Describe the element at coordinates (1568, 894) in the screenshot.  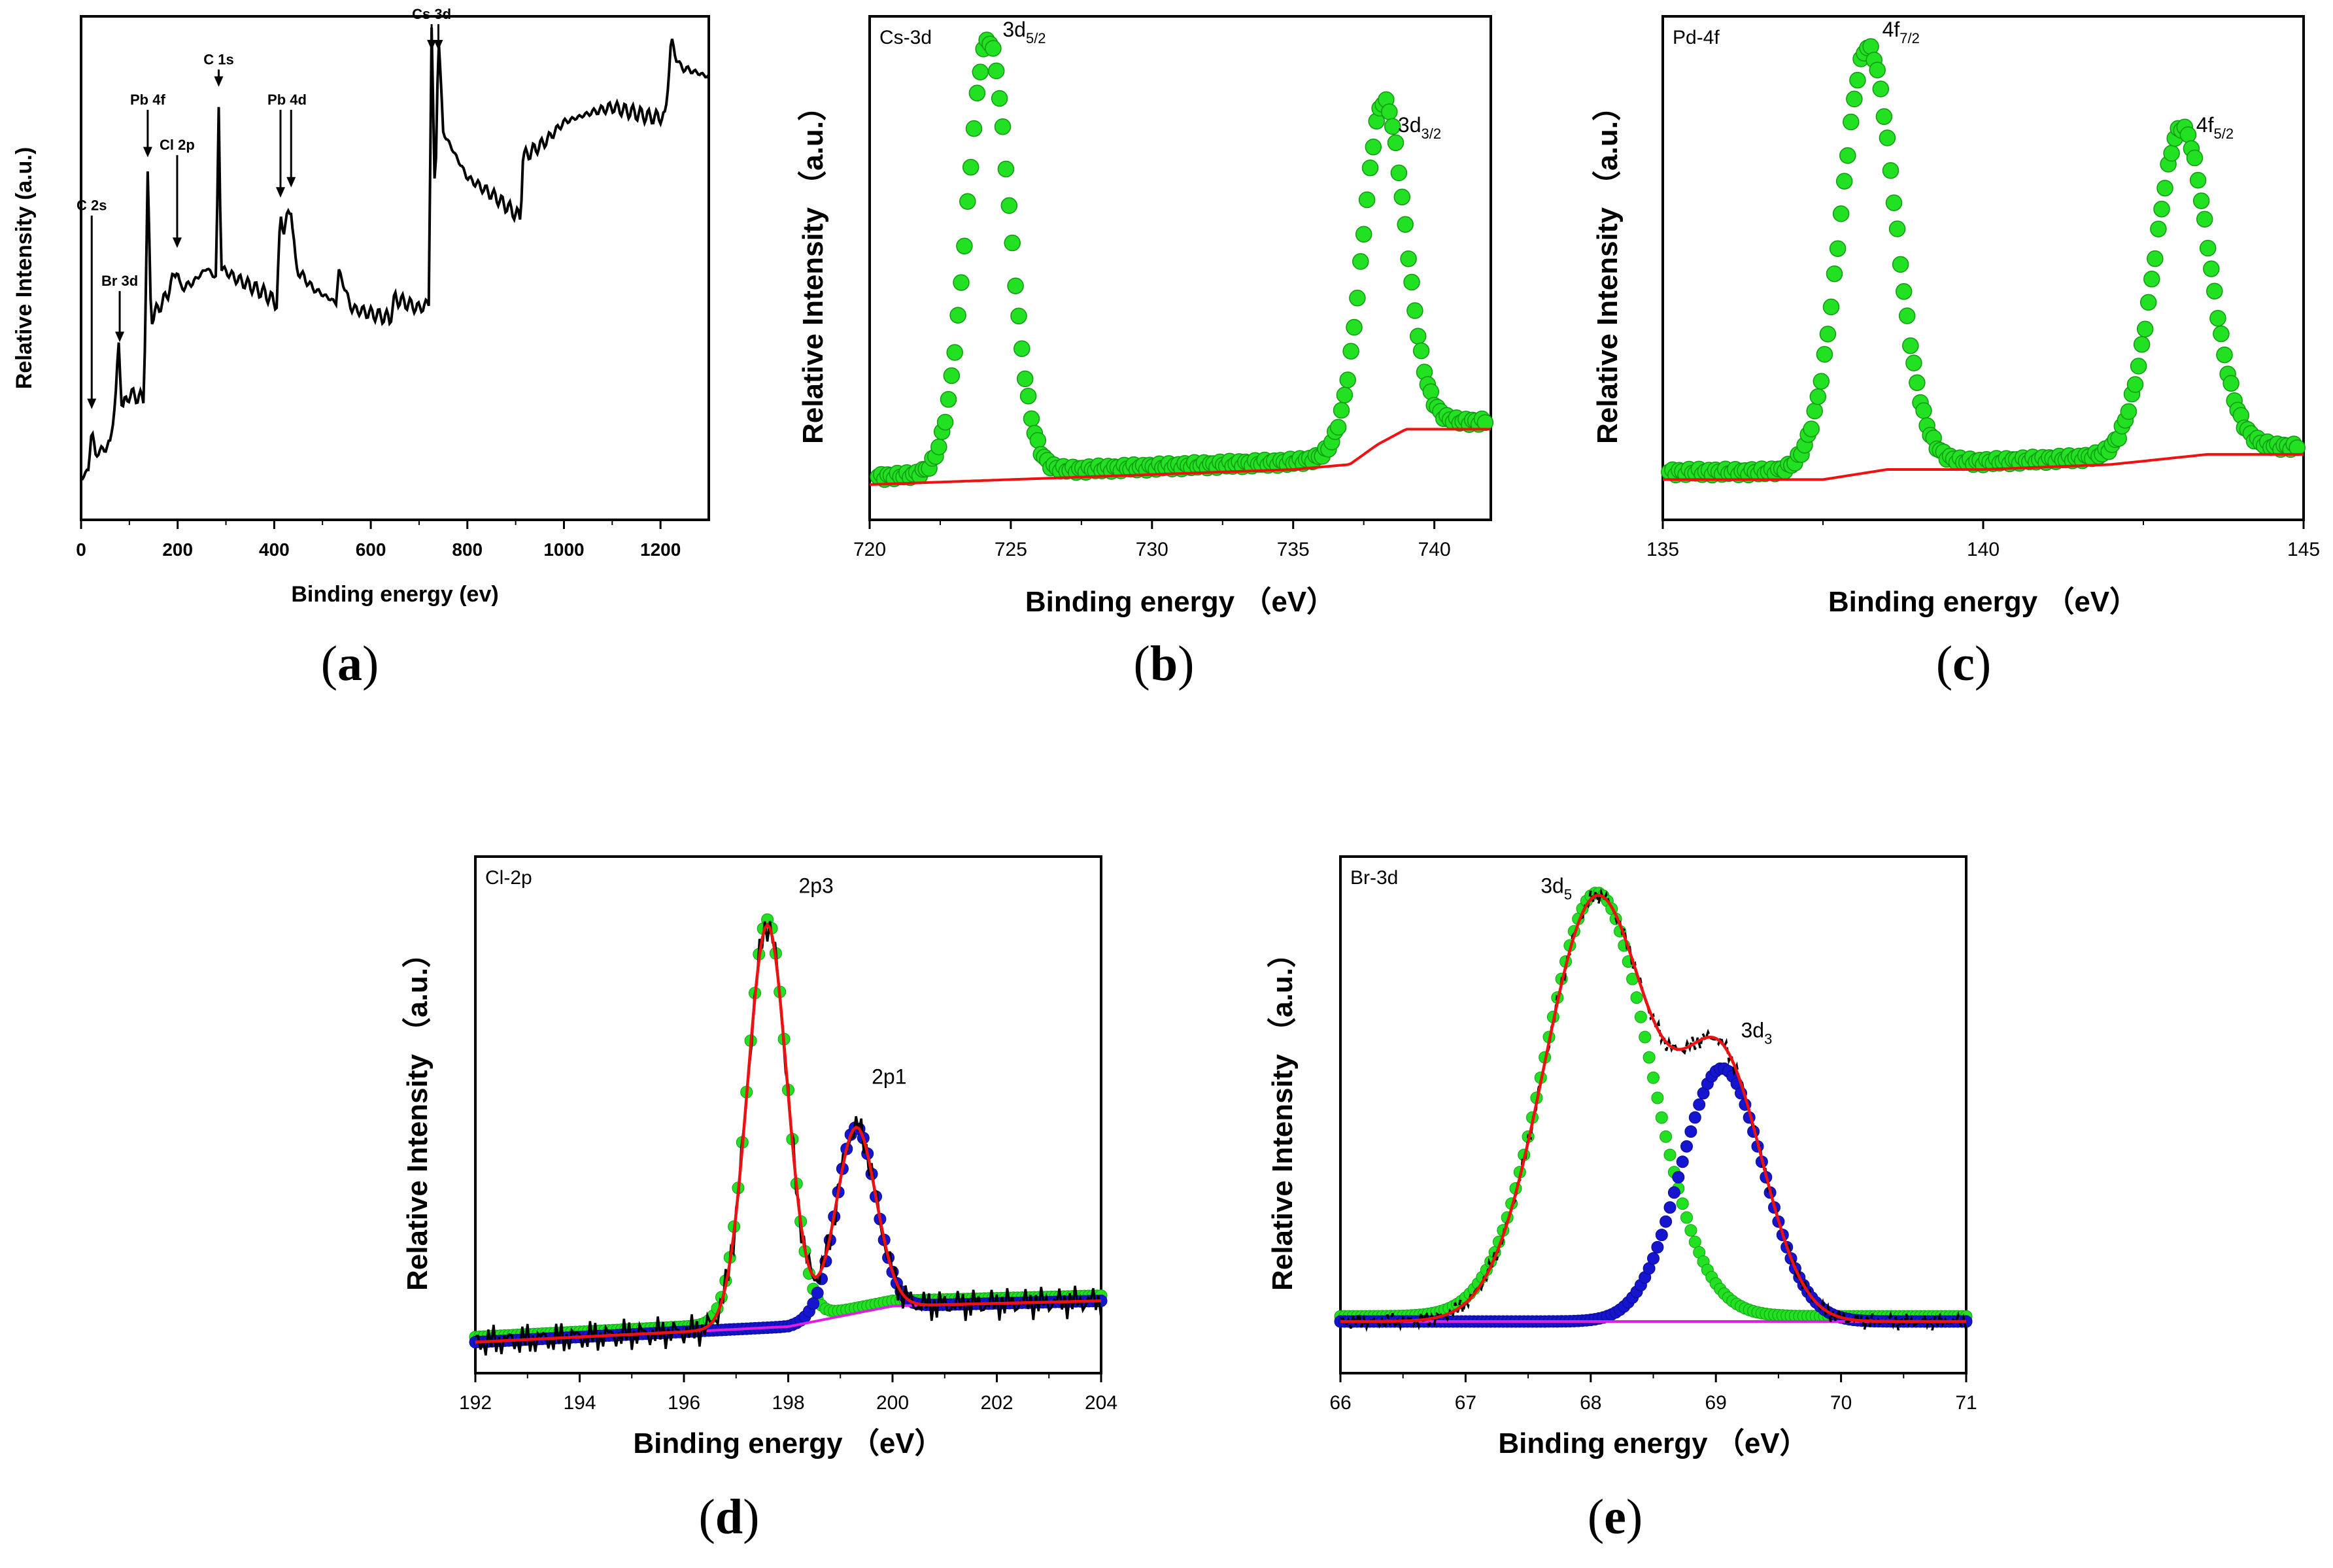
I see `peak-label-sub: 5` at that location.